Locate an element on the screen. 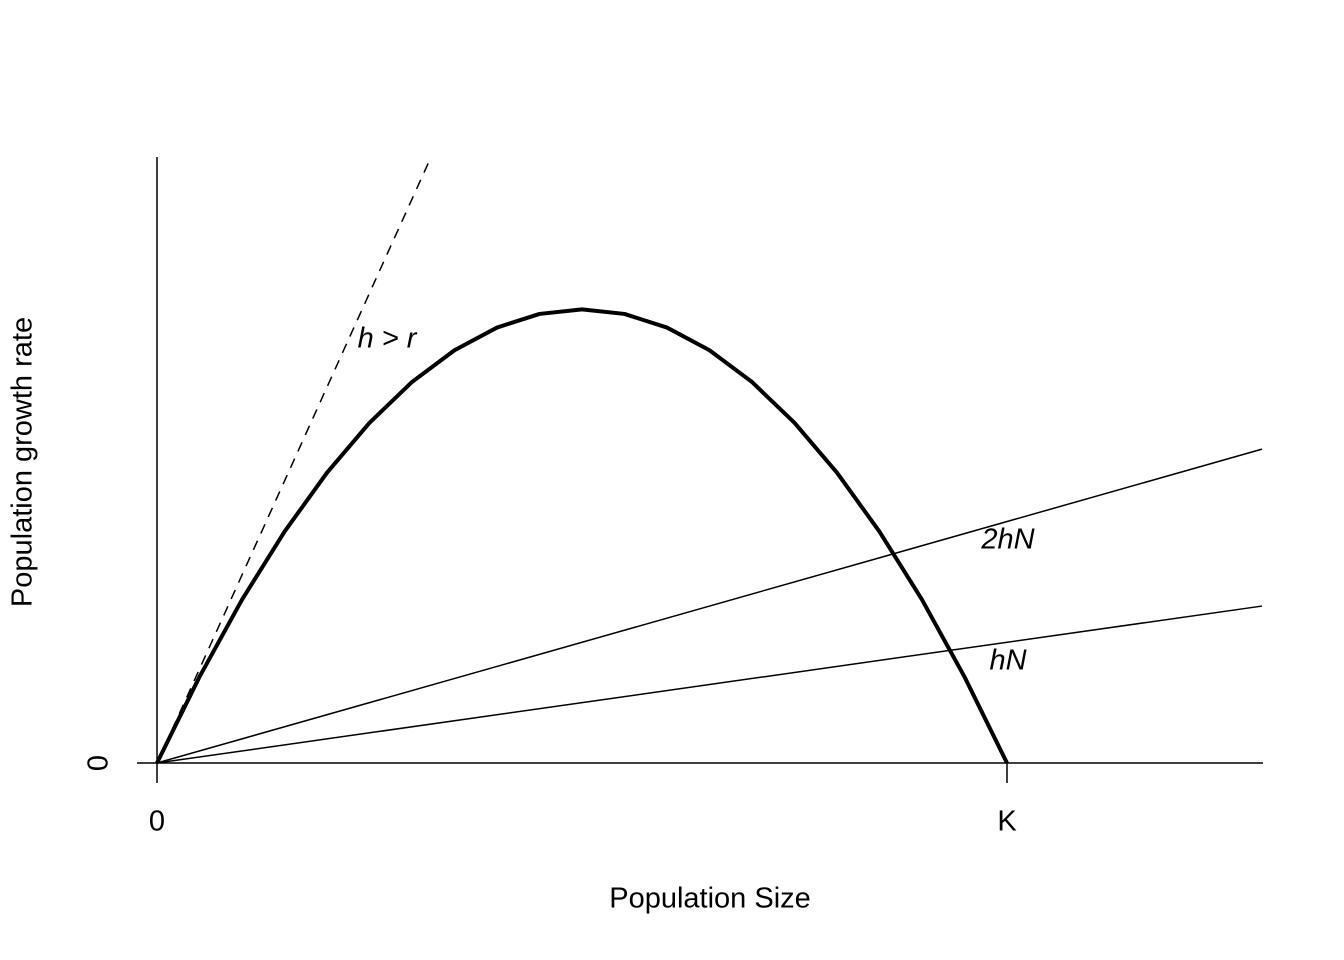 This screenshot has height=960, width=1344. series-label: 2hN is located at coordinates (1007, 540).